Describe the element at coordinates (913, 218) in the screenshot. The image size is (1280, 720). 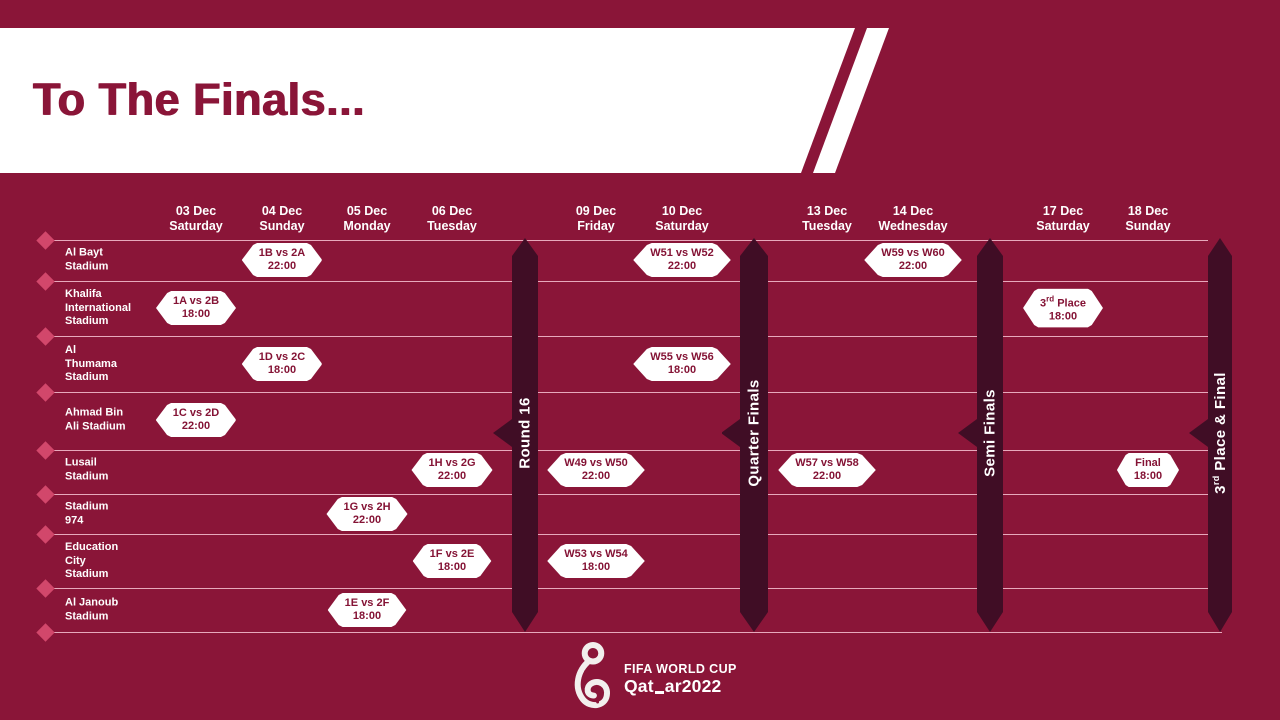
I see `date-column-header: 14 Dec Wednesday` at that location.